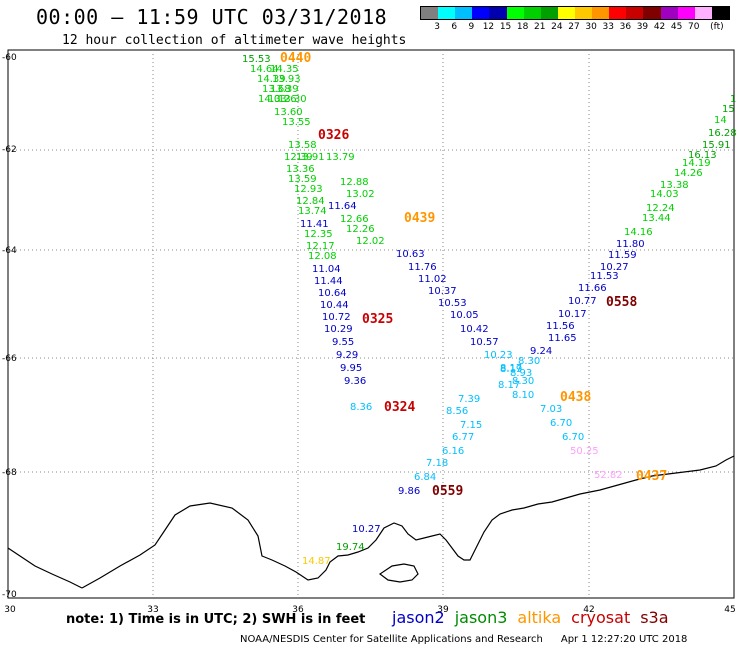  Describe the element at coordinates (370, 241) in the screenshot. I see `swh-value: 12.02` at that location.